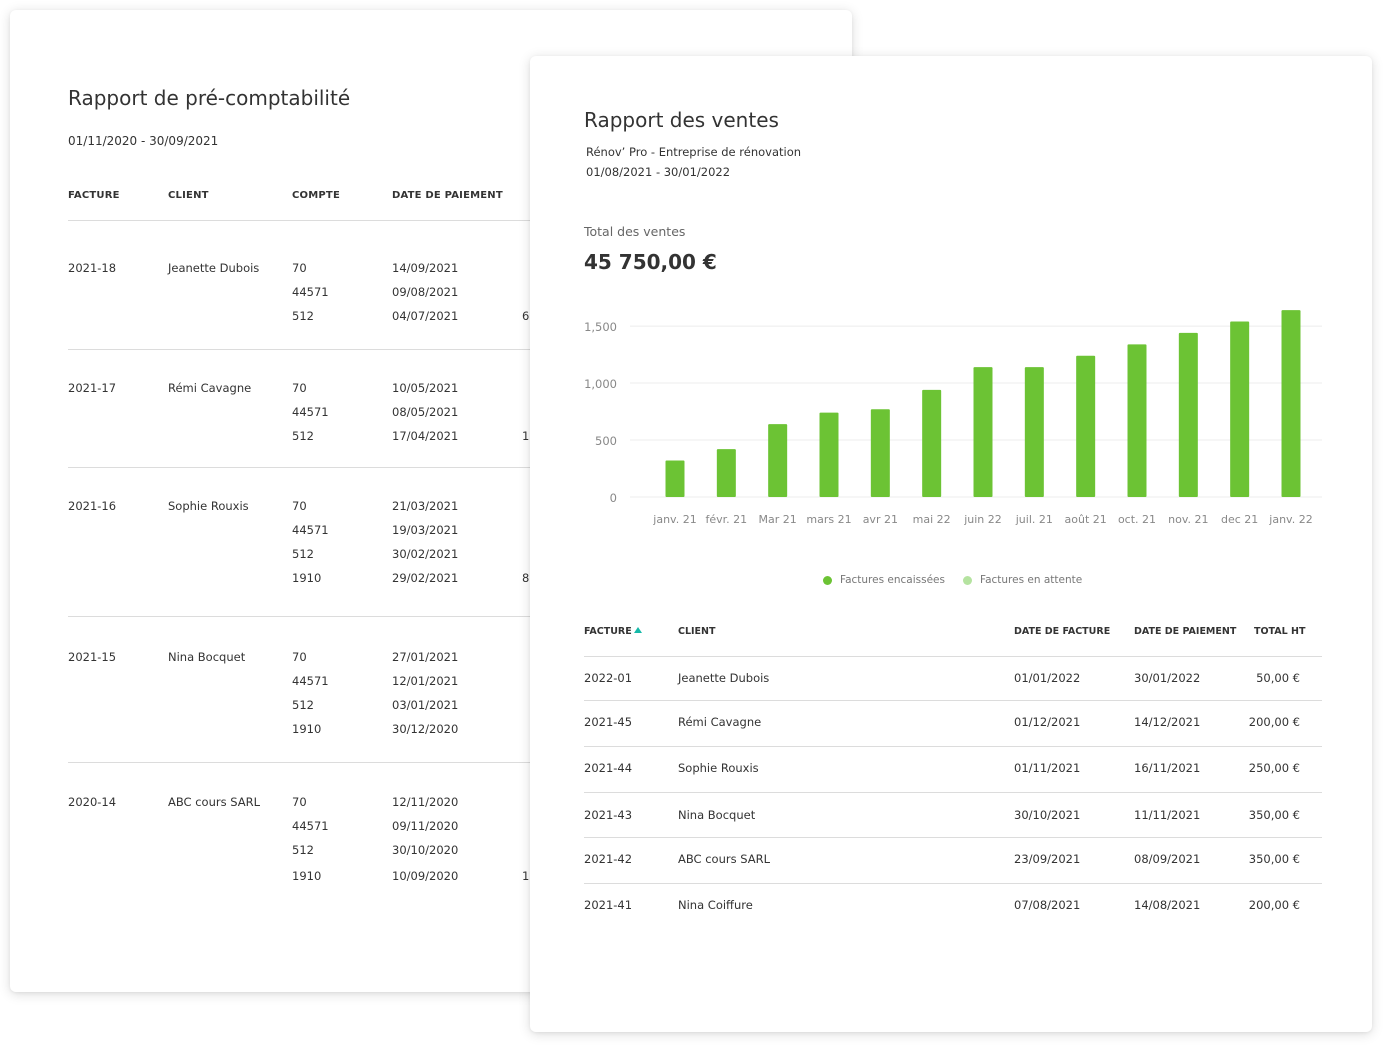 This screenshot has height=1046, width=1386. Describe the element at coordinates (892, 580) in the screenshot. I see `legend-label-paid: Factures encaissées` at that location.